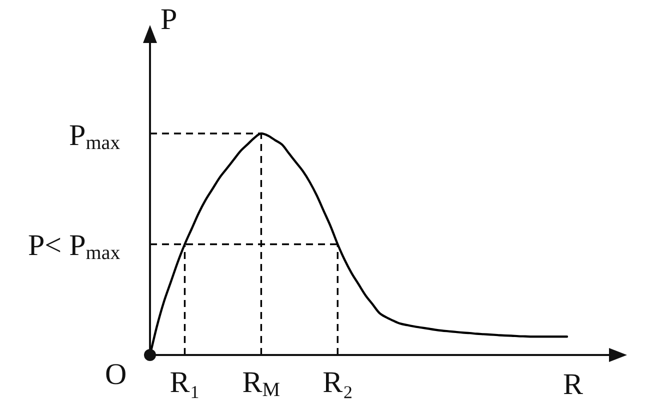  Describe the element at coordinates (261, 383) in the screenshot. I see `x-tick-label: R$_{M}$` at that location.